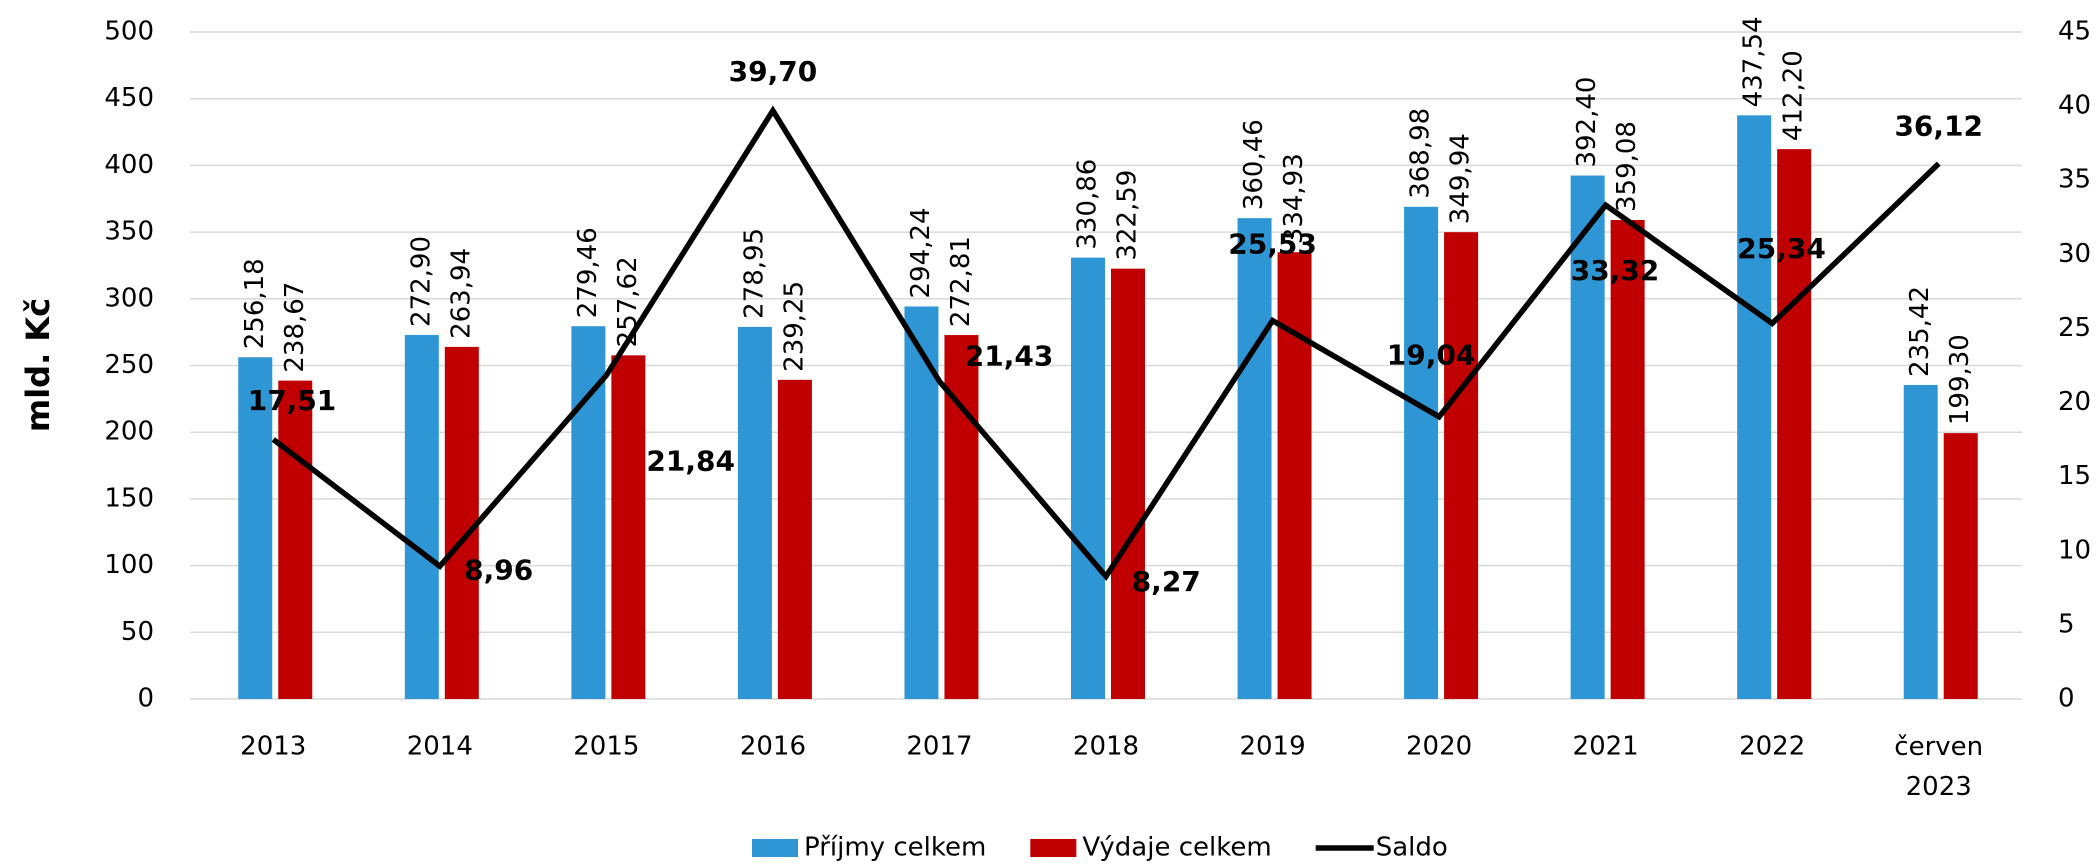 This screenshot has width=2100, height=866. I want to click on y-tick-label: 400, so click(129, 165).